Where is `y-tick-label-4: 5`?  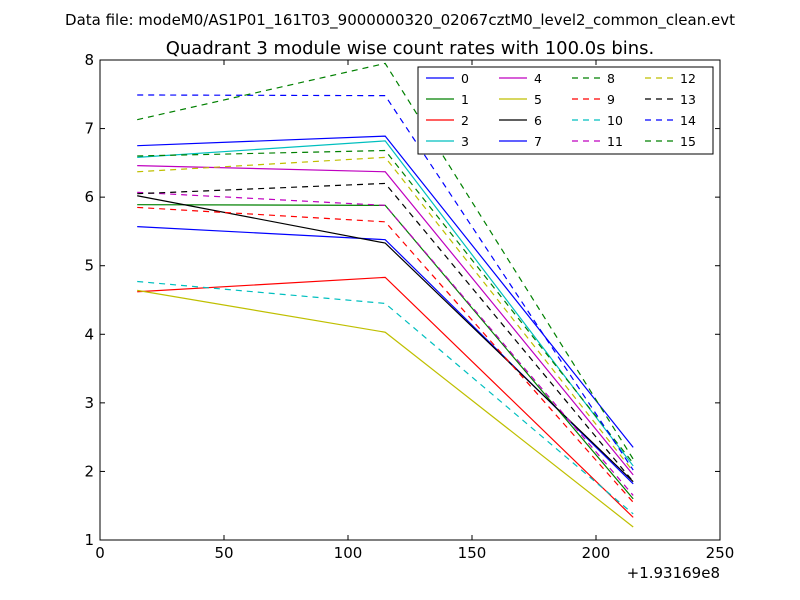
y-tick-label-4: 5 is located at coordinates (89, 266).